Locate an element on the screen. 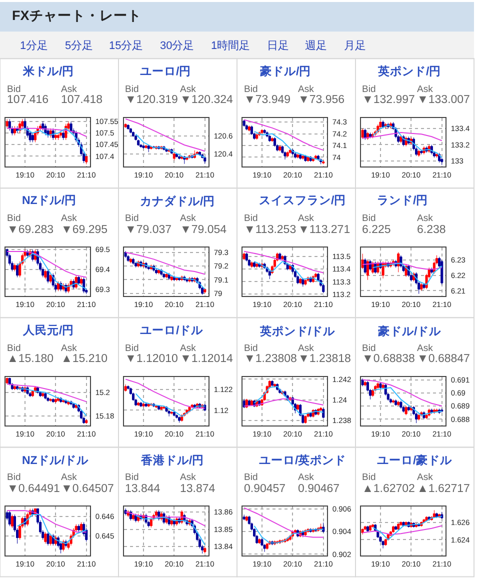  text: ▼1.23808 is located at coordinates (270, 359).